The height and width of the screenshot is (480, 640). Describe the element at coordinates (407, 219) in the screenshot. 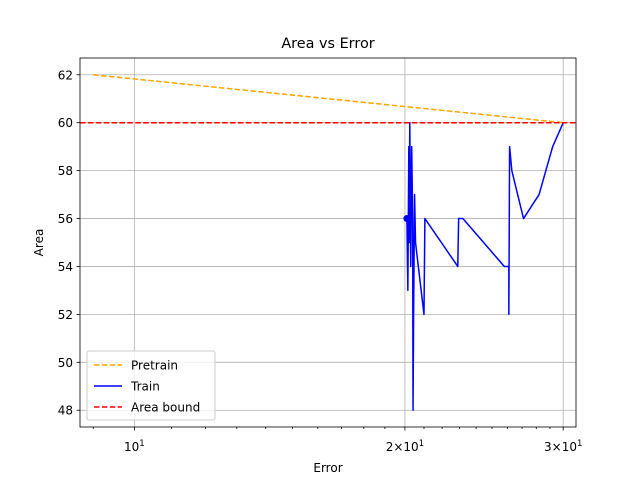

I see `series-marker-train` at that location.